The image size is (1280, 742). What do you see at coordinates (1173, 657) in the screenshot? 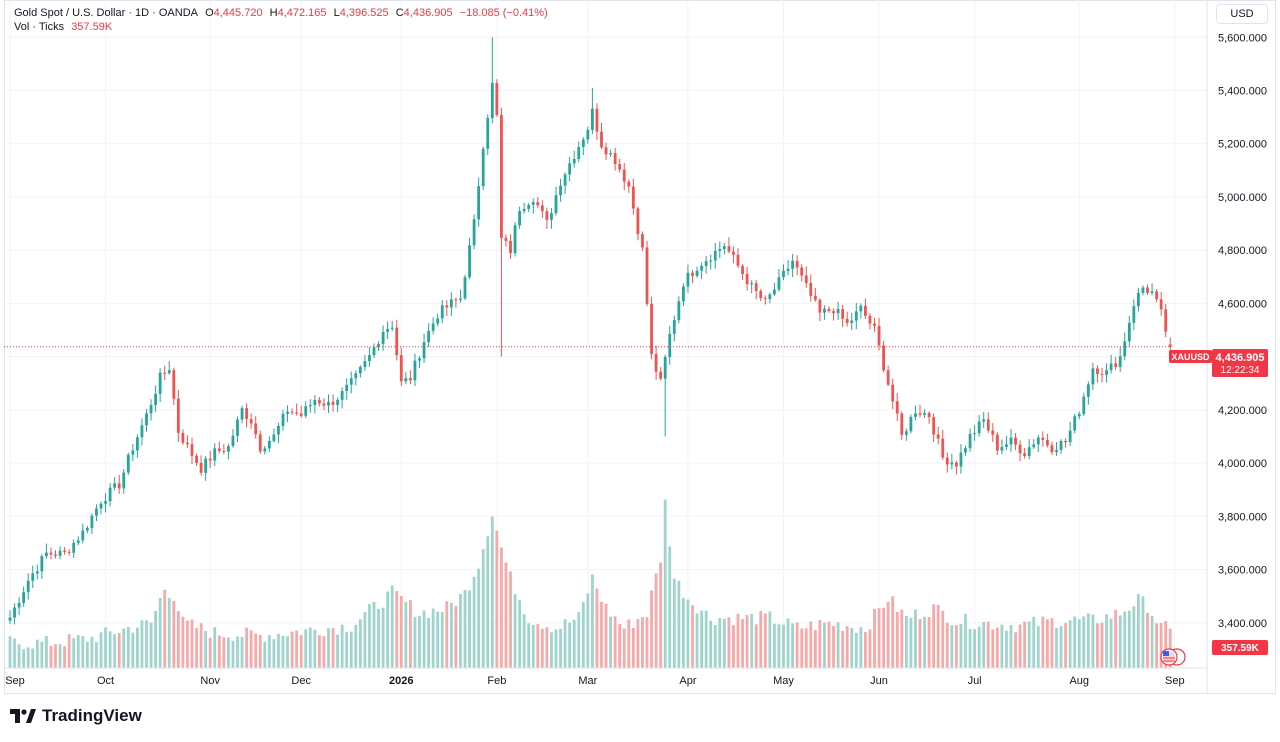
I see `us-flag-event-icon` at bounding box center [1173, 657].